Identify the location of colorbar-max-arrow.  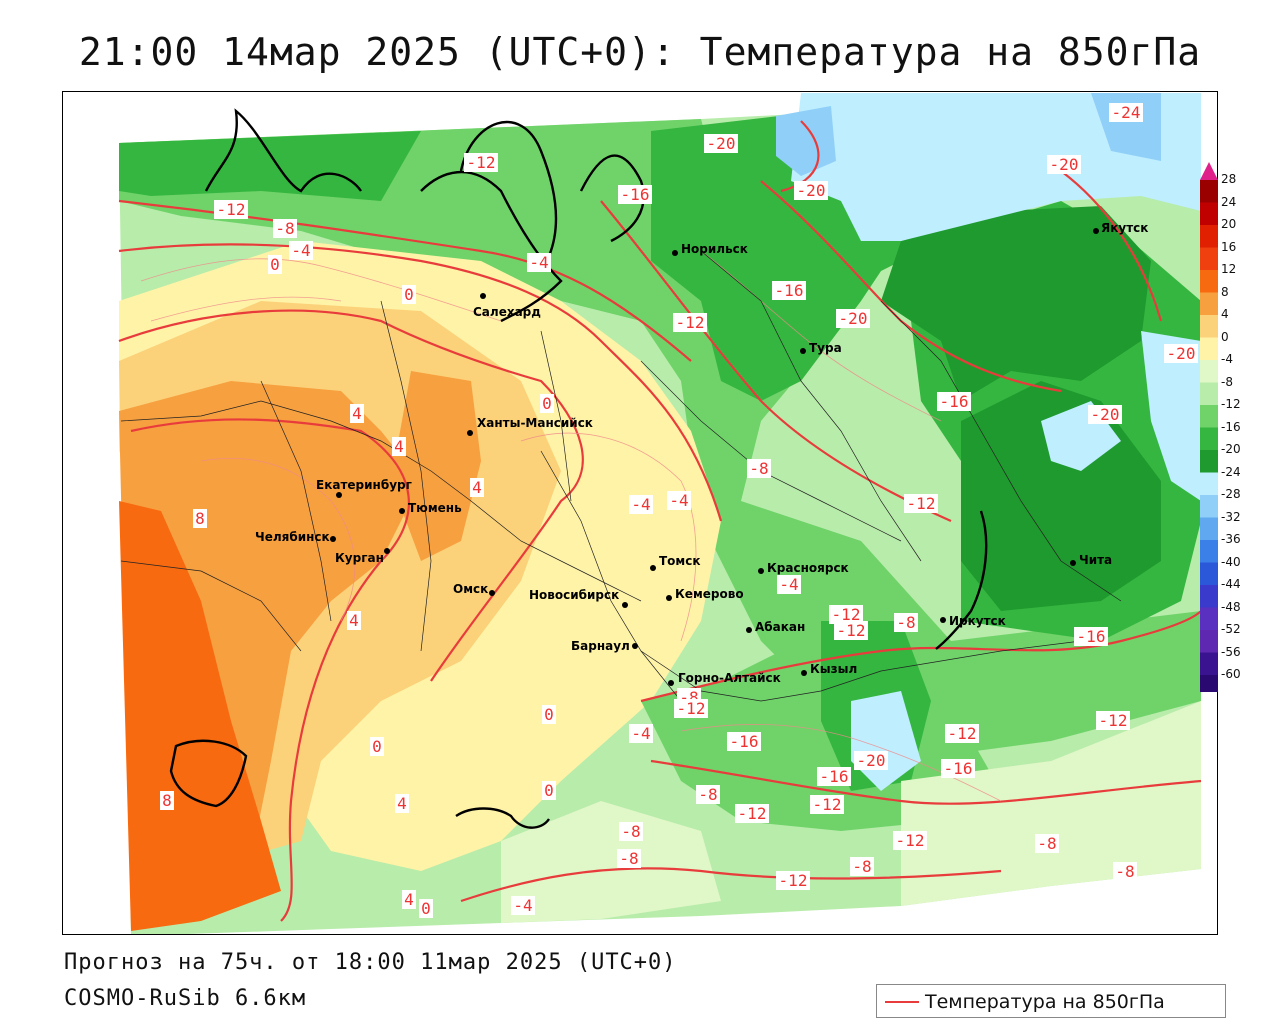
(1209, 171).